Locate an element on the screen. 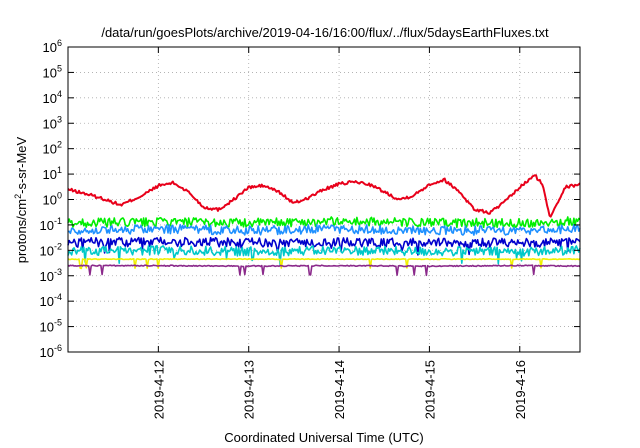 This screenshot has height=448, width=640. y-tick-label: 10³ is located at coordinates (52, 122).